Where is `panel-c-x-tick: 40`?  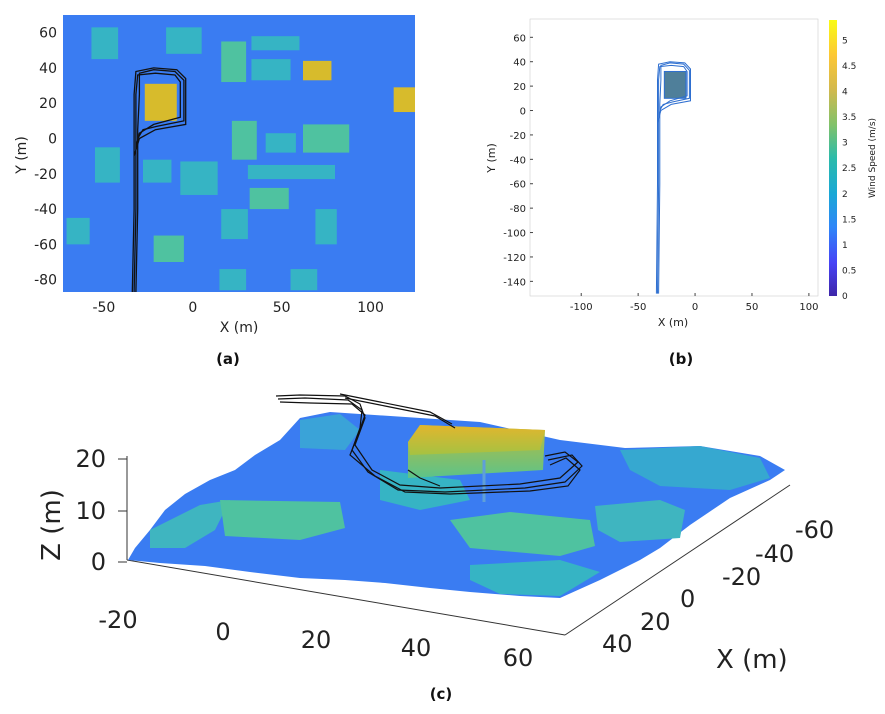
panel-c-x-tick: 40 is located at coordinates (617, 644).